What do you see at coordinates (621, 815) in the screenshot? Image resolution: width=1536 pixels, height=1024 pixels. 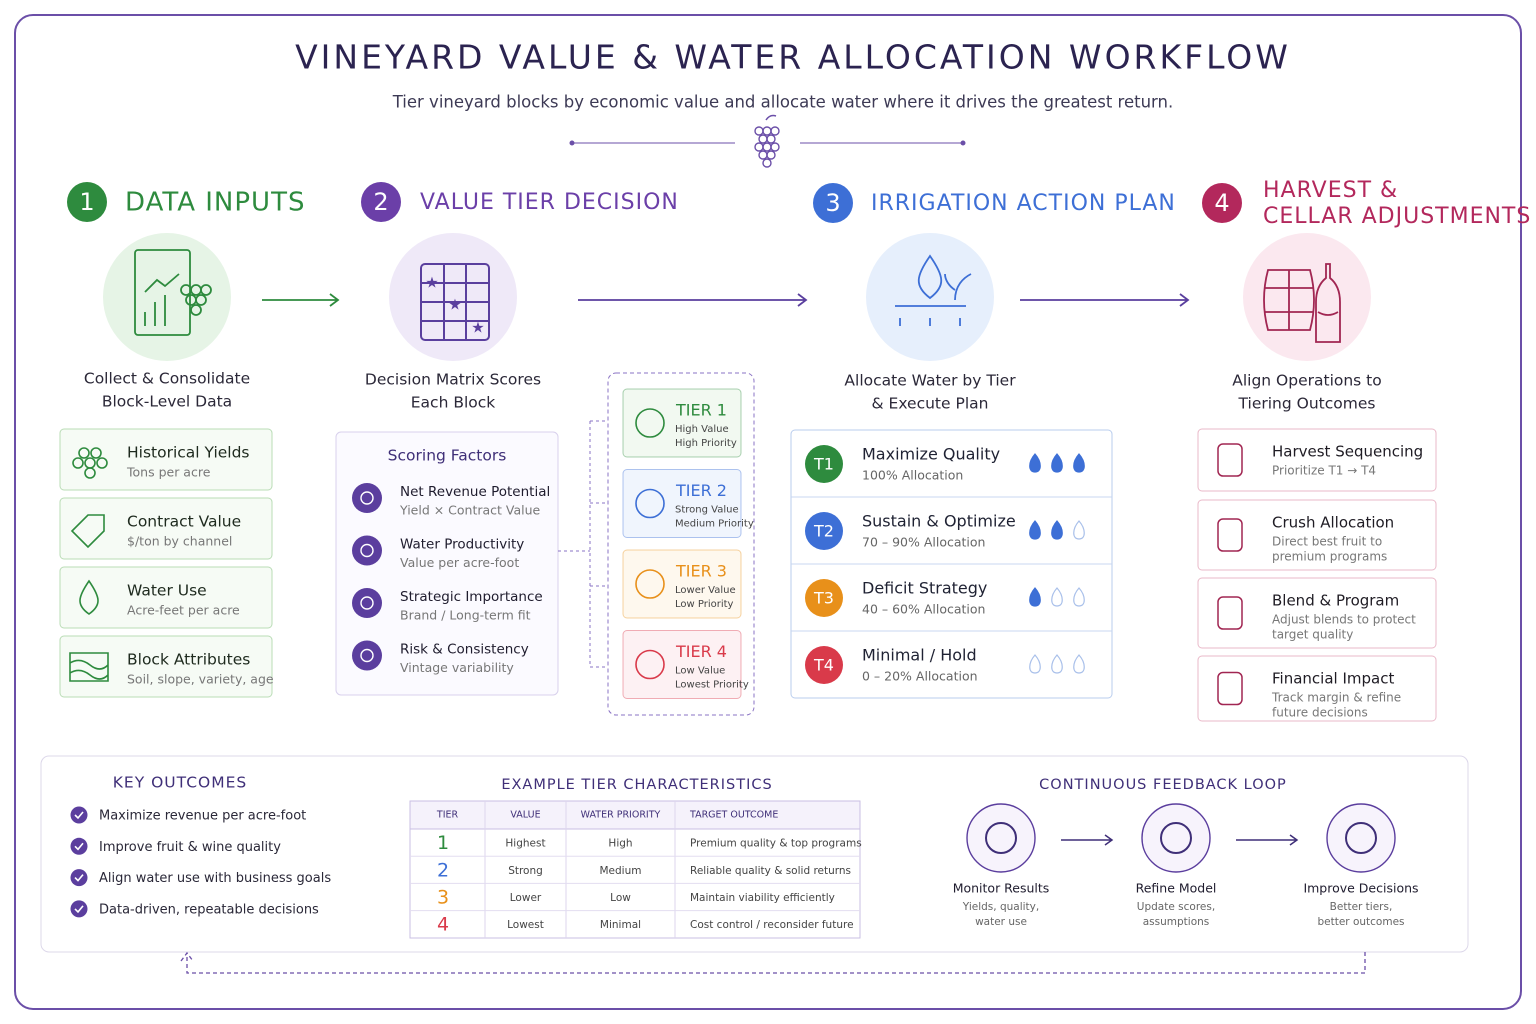 I see `table-col-header: WATER PRIORITY` at bounding box center [621, 815].